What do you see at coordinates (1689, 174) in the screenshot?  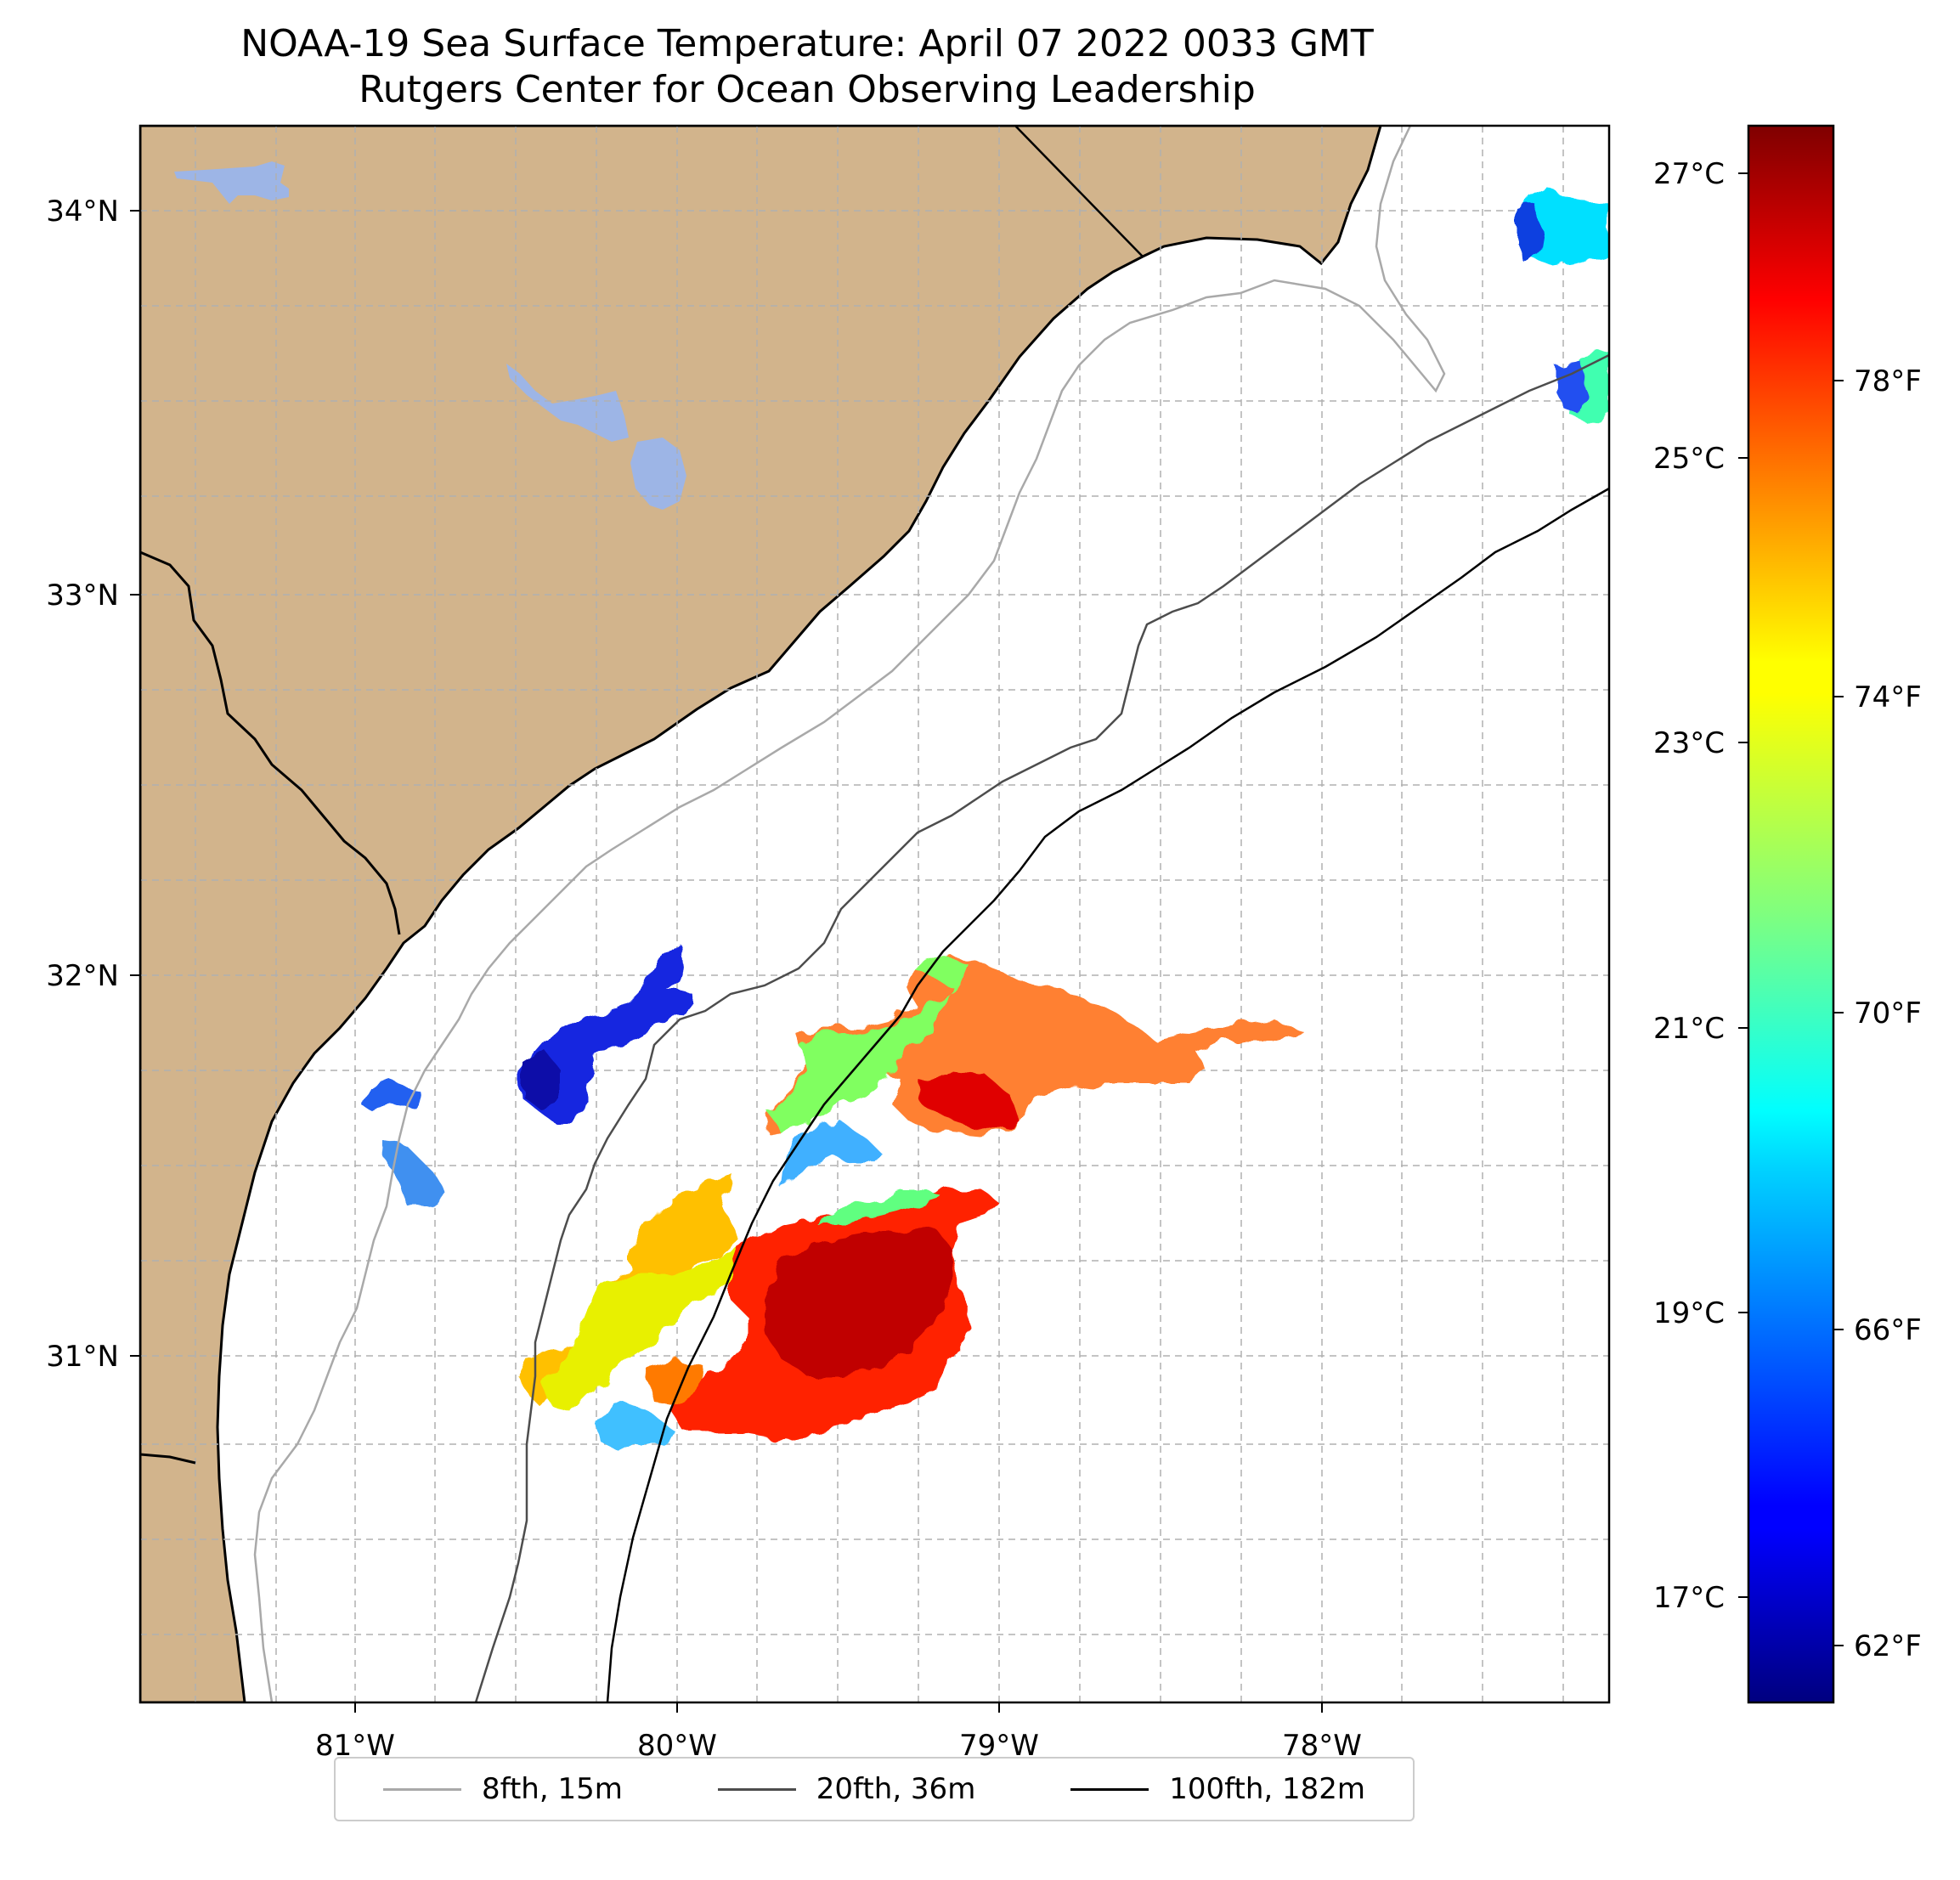 I see `colorbar-celsius-label: 27°C` at bounding box center [1689, 174].